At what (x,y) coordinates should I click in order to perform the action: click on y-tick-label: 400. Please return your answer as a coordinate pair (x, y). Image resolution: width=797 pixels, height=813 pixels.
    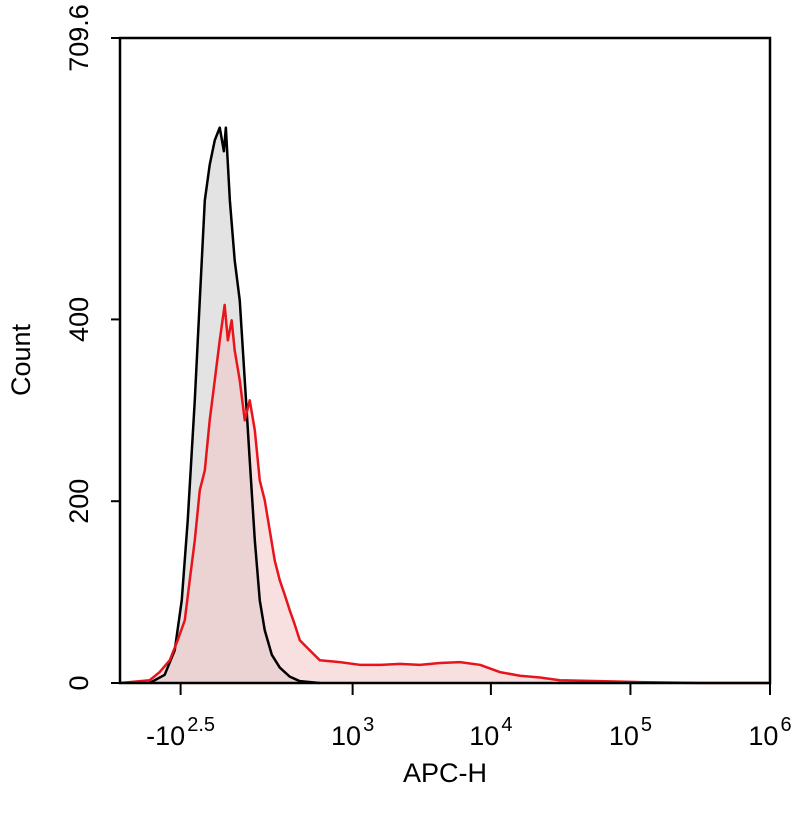
    Looking at the image, I should click on (79, 319).